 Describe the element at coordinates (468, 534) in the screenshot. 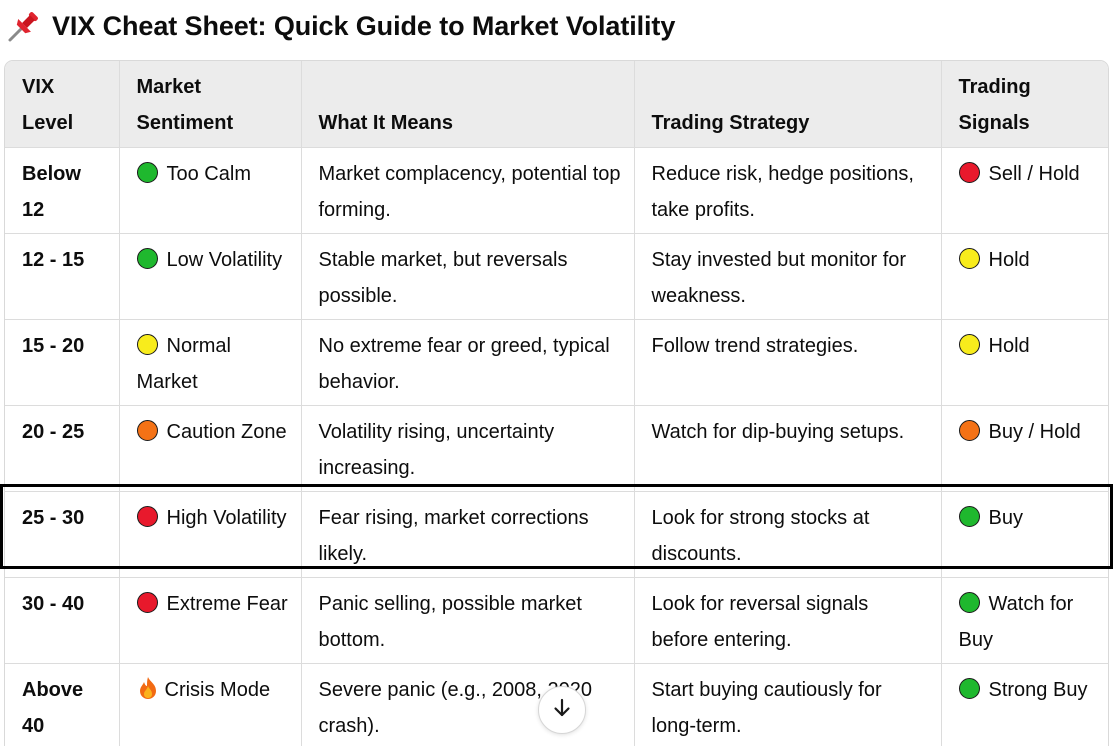

I see `what-it-means-cell: Fear rising, market corrections likely.` at that location.